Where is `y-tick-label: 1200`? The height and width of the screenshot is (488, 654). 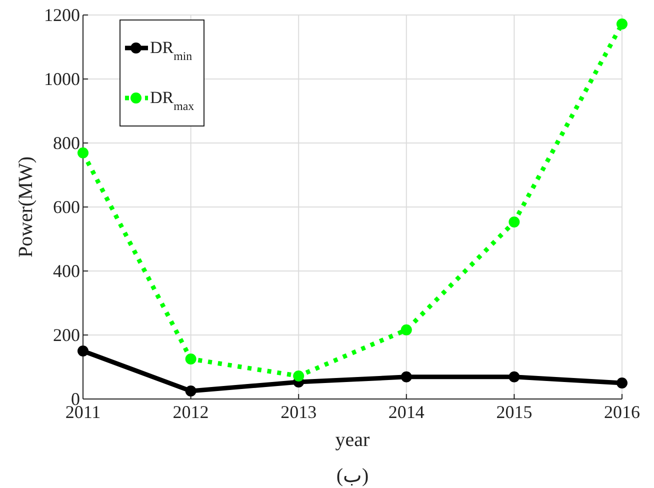 y-tick-label: 1200 is located at coordinates (62, 14).